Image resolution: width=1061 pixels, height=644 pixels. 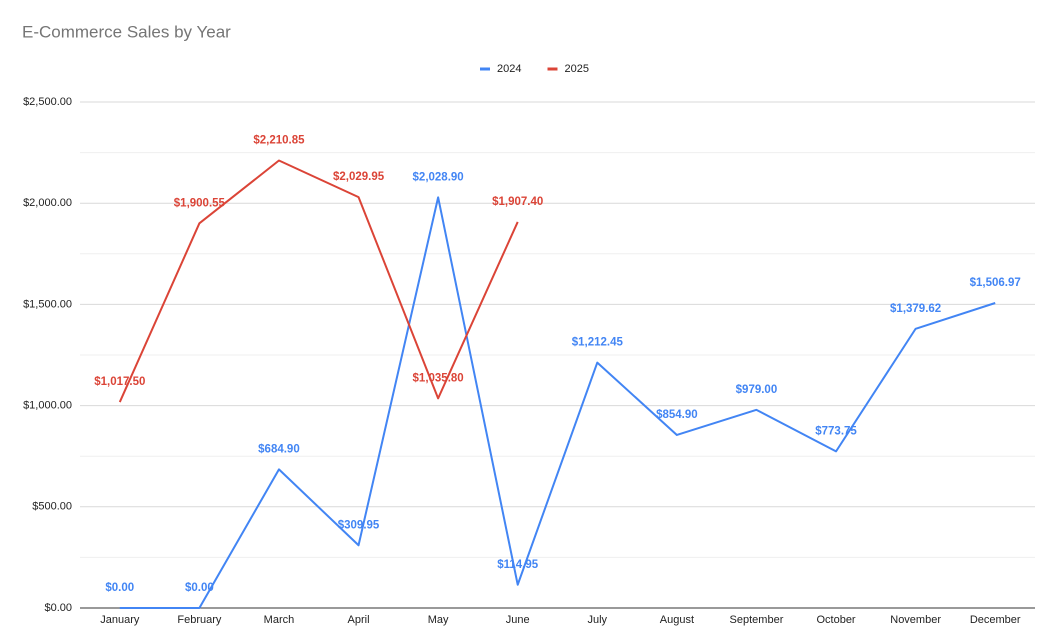 I want to click on y-tick-label: $1,000.00, so click(x=47, y=406).